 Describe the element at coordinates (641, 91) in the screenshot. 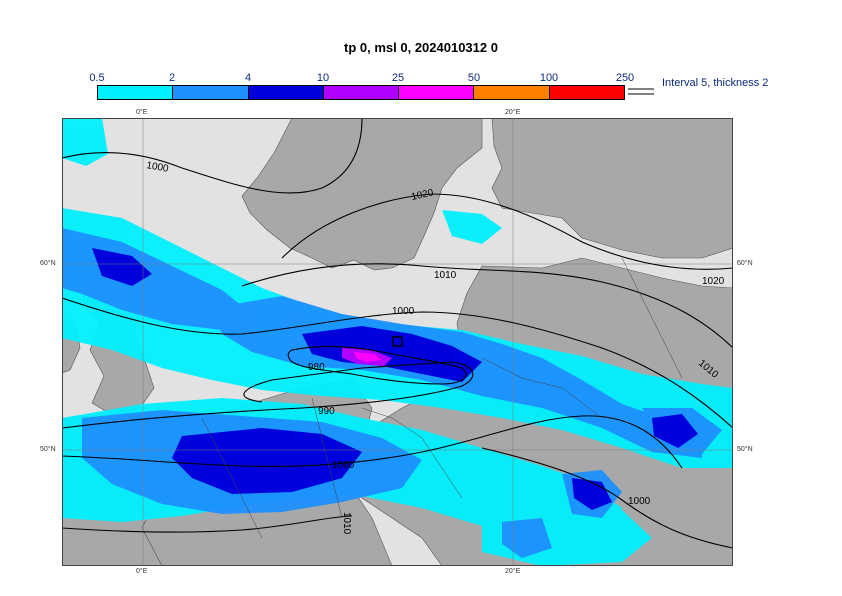

I see `isobar-line-sample` at that location.